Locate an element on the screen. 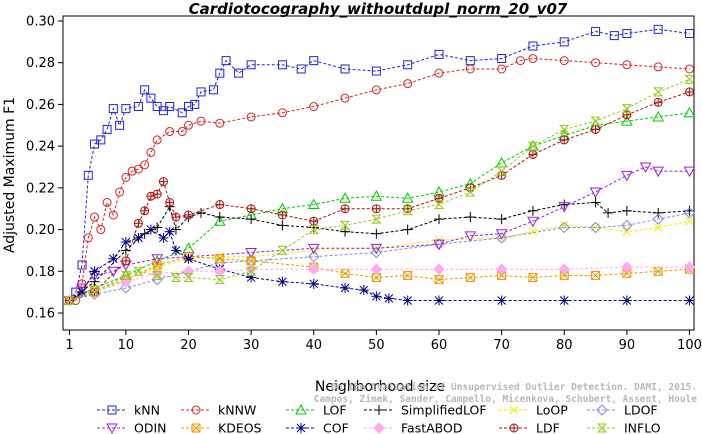 The width and height of the screenshot is (702, 434). x-tick-label: 80 is located at coordinates (564, 345).